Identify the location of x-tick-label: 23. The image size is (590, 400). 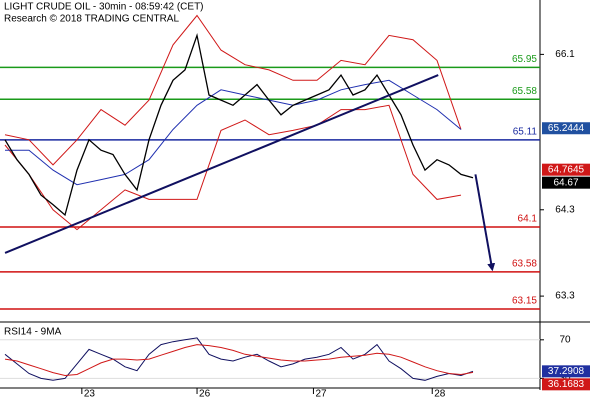
(90, 394).